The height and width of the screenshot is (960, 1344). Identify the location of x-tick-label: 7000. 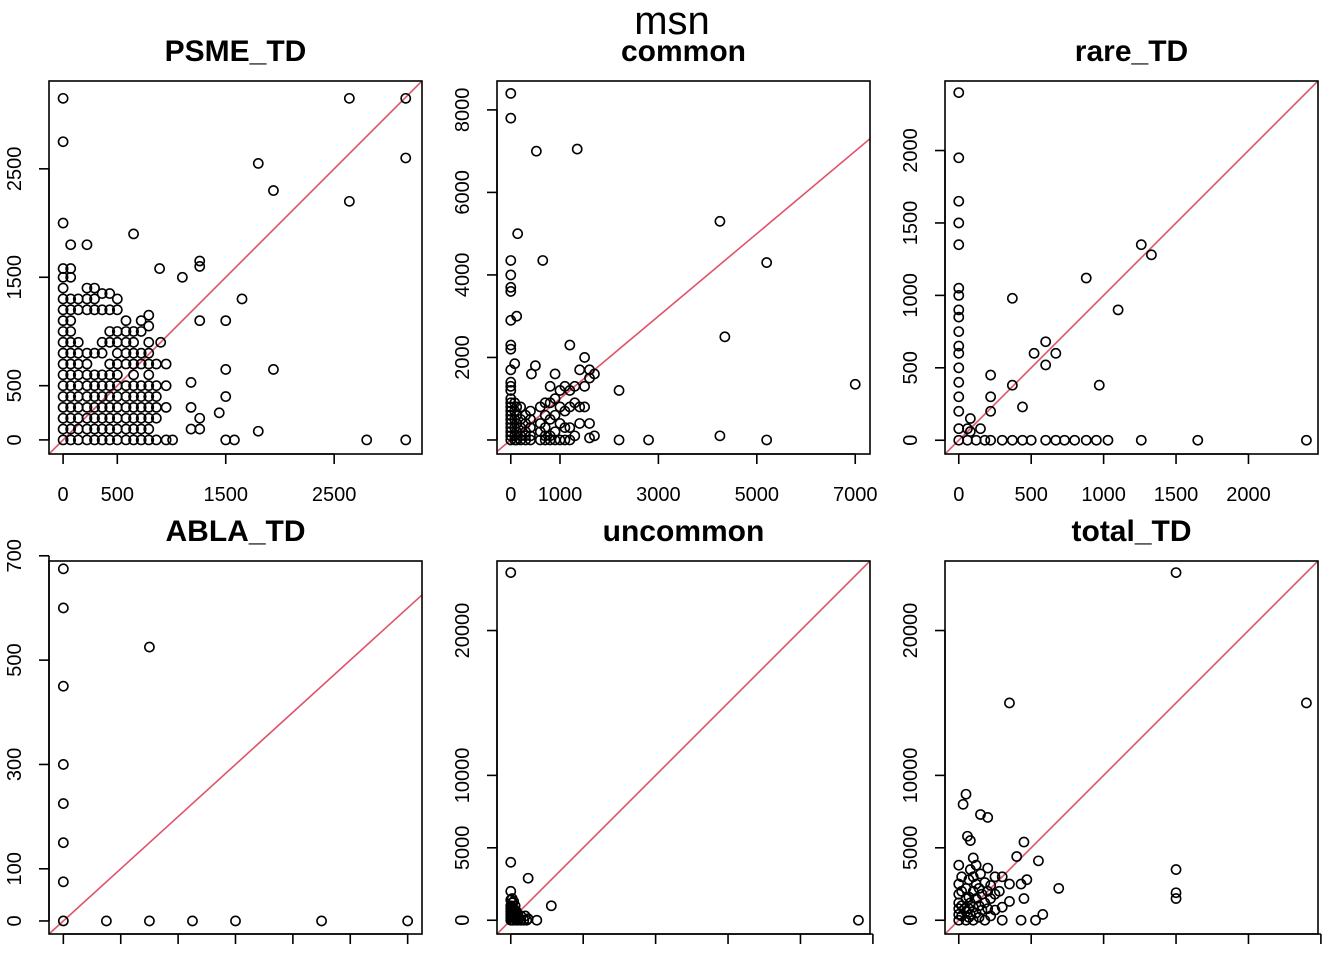
(855, 495).